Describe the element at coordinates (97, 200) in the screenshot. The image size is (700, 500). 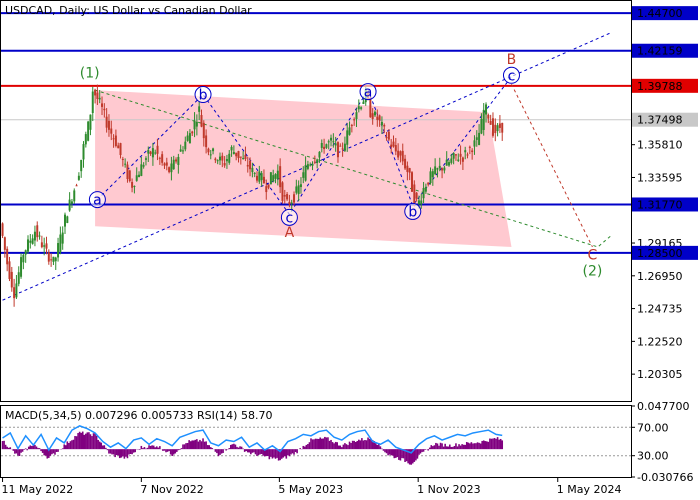
I see `wave-marker-circle` at that location.